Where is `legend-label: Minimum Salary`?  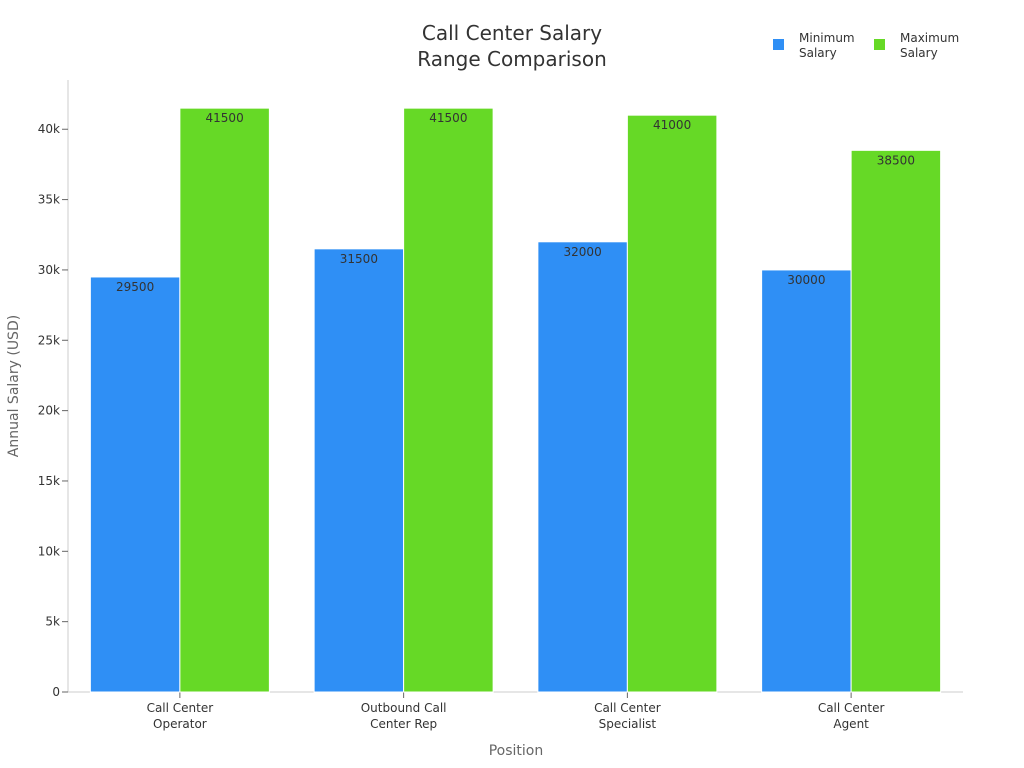 legend-label: Minimum Salary is located at coordinates (827, 45).